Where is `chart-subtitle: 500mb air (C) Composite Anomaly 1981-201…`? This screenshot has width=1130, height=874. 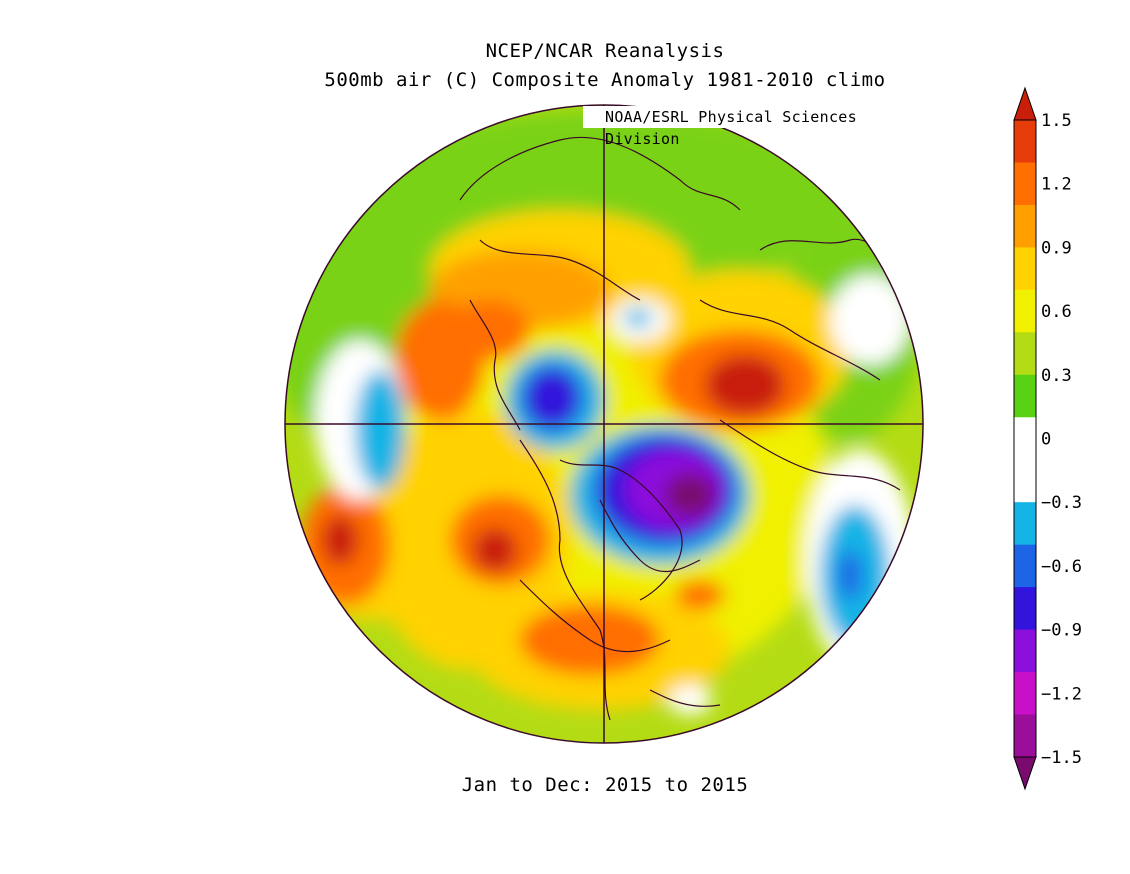 chart-subtitle: 500mb air (C) Composite Anomaly 1981-201… is located at coordinates (605, 80).